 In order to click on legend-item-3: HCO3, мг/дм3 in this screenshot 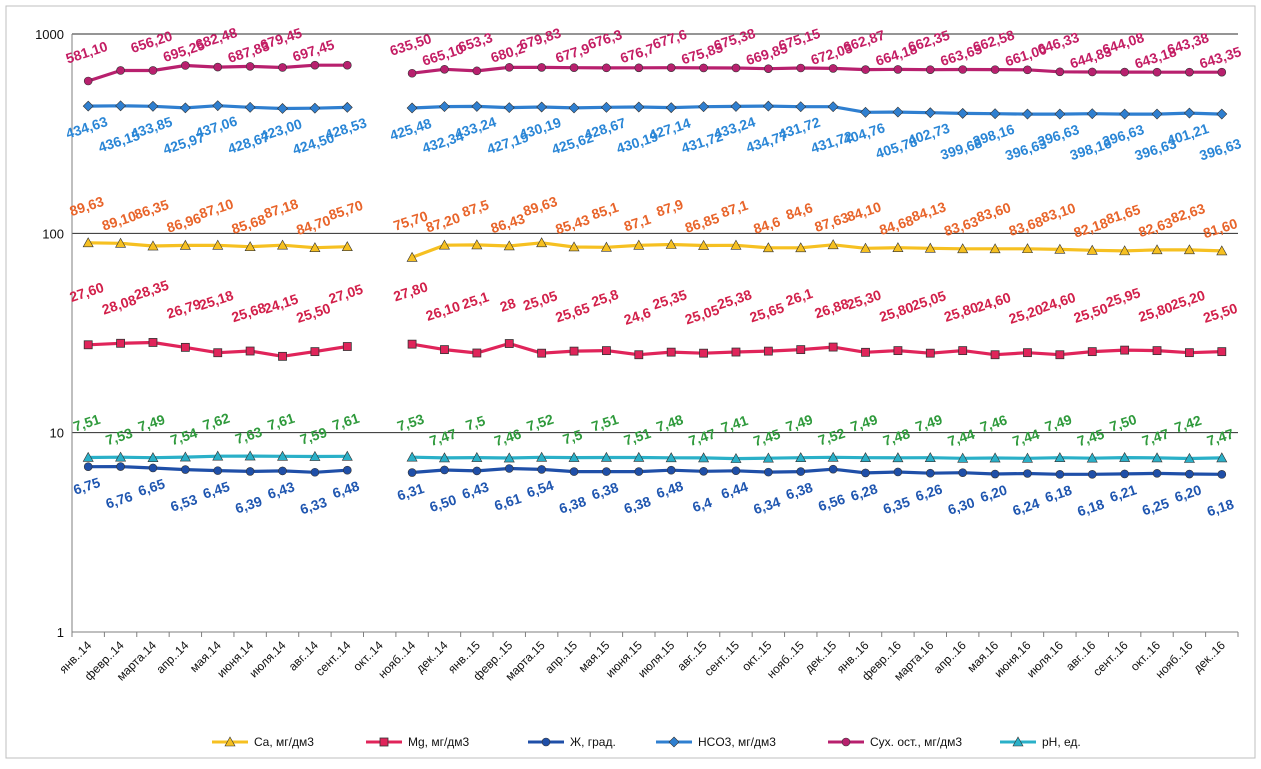, I will do `click(716, 742)`.